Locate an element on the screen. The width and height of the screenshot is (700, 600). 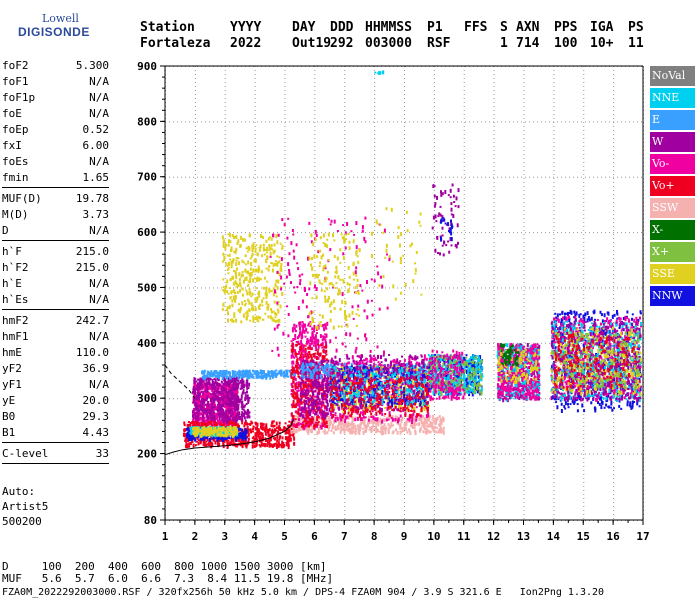
legend-item: E is located at coordinates (672, 120).